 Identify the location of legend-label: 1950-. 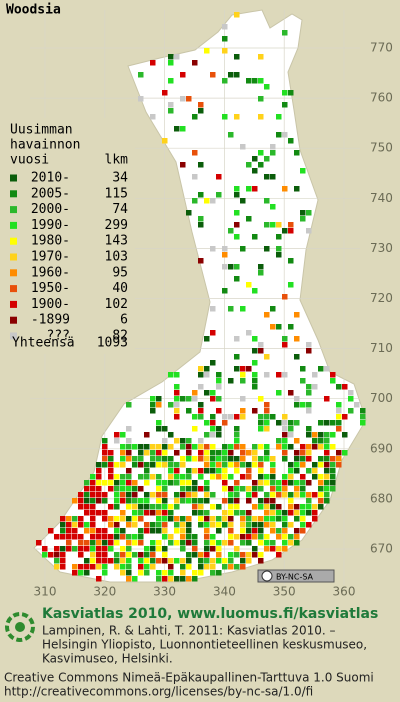
(50, 288).